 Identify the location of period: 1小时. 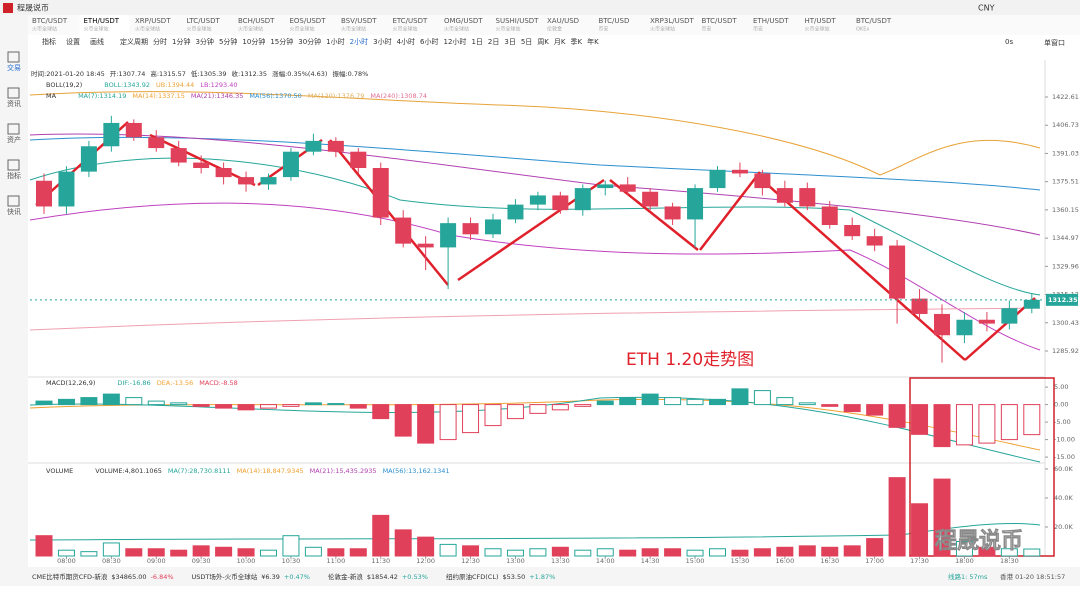
(335, 41).